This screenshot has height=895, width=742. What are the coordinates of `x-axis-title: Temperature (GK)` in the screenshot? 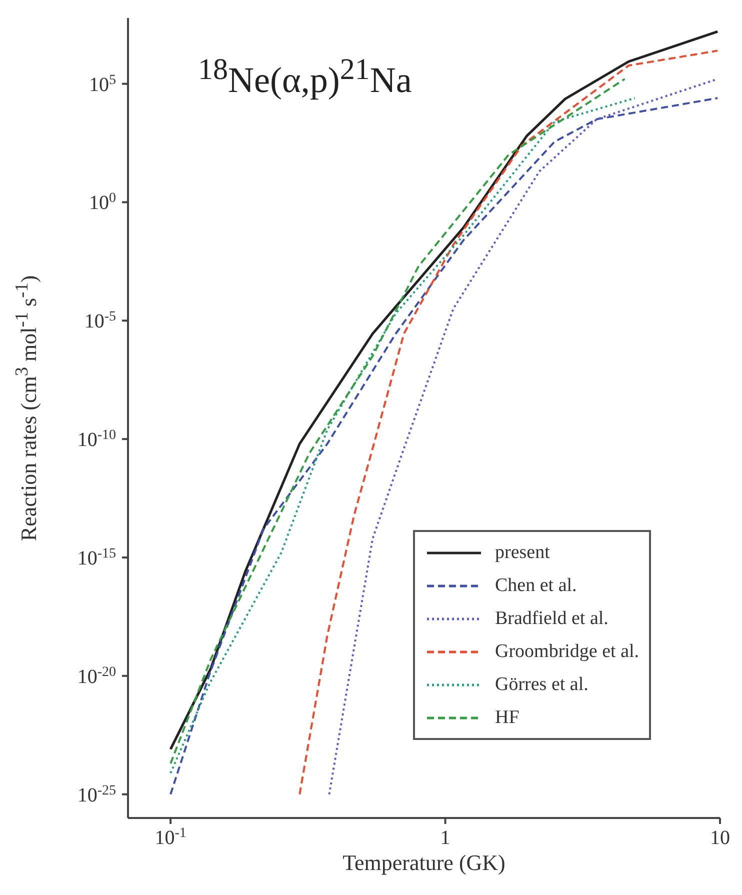 It's located at (424, 862).